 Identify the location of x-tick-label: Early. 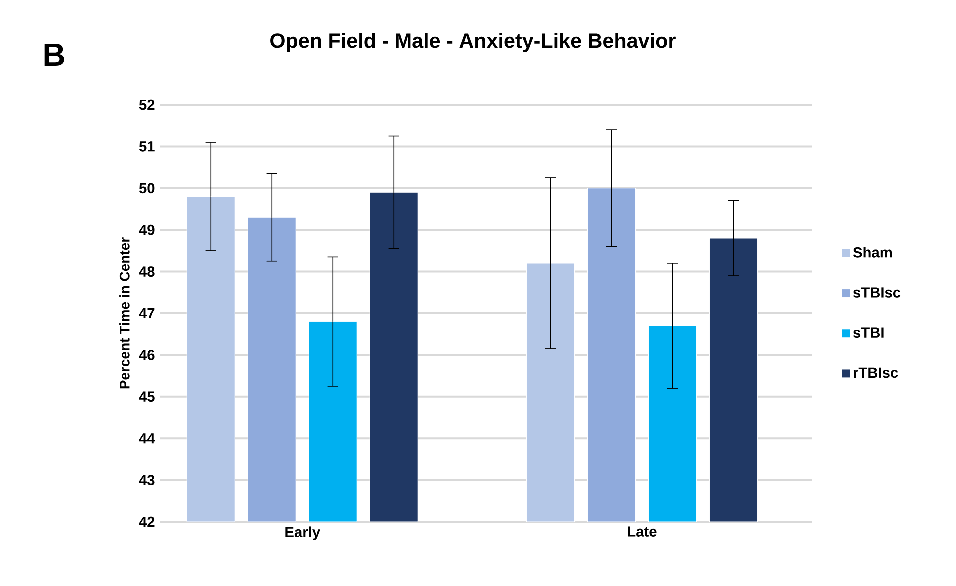
(303, 533).